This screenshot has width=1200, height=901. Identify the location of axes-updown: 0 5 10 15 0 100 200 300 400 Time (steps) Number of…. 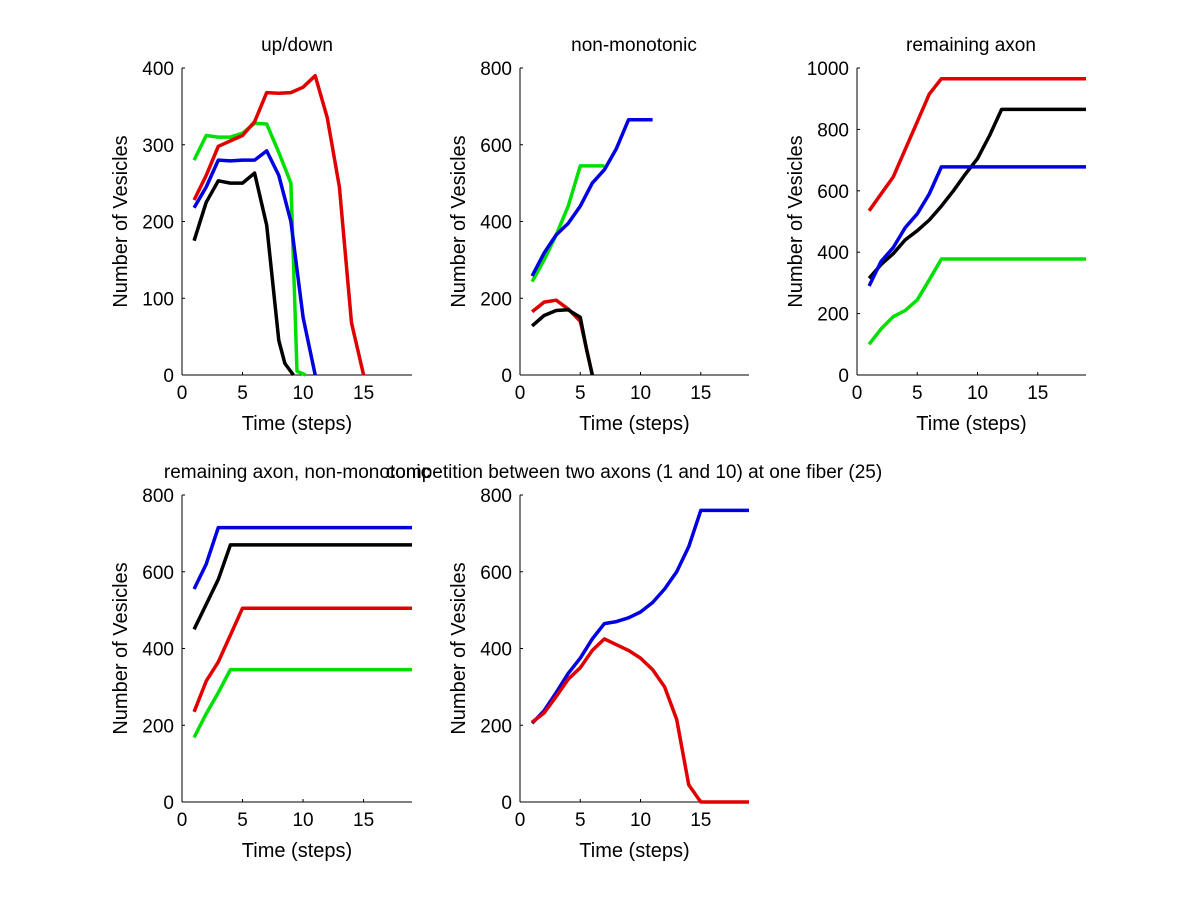
(261, 235).